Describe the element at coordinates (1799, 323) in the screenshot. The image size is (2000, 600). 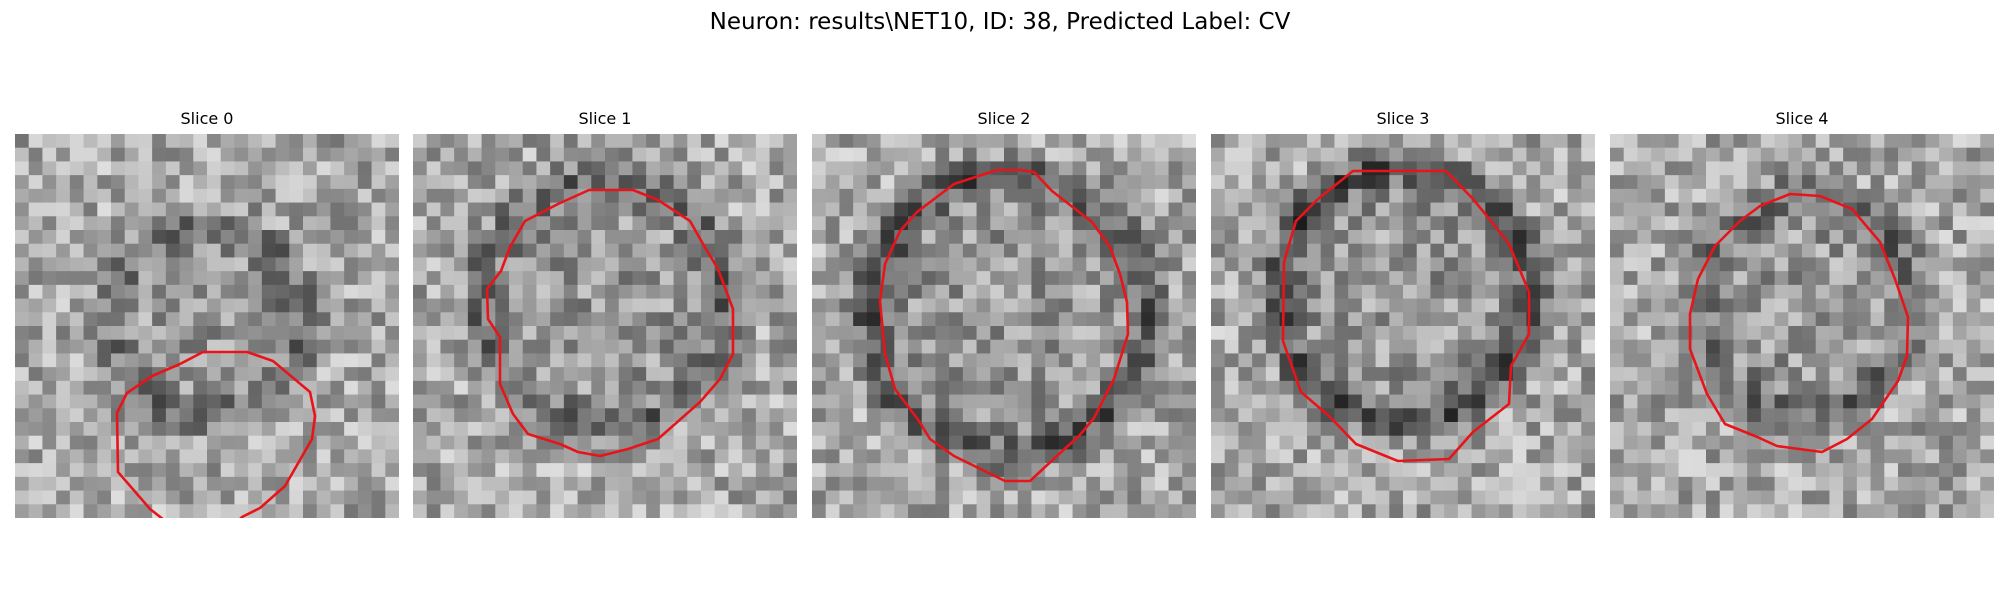
I see `contour-outline` at that location.